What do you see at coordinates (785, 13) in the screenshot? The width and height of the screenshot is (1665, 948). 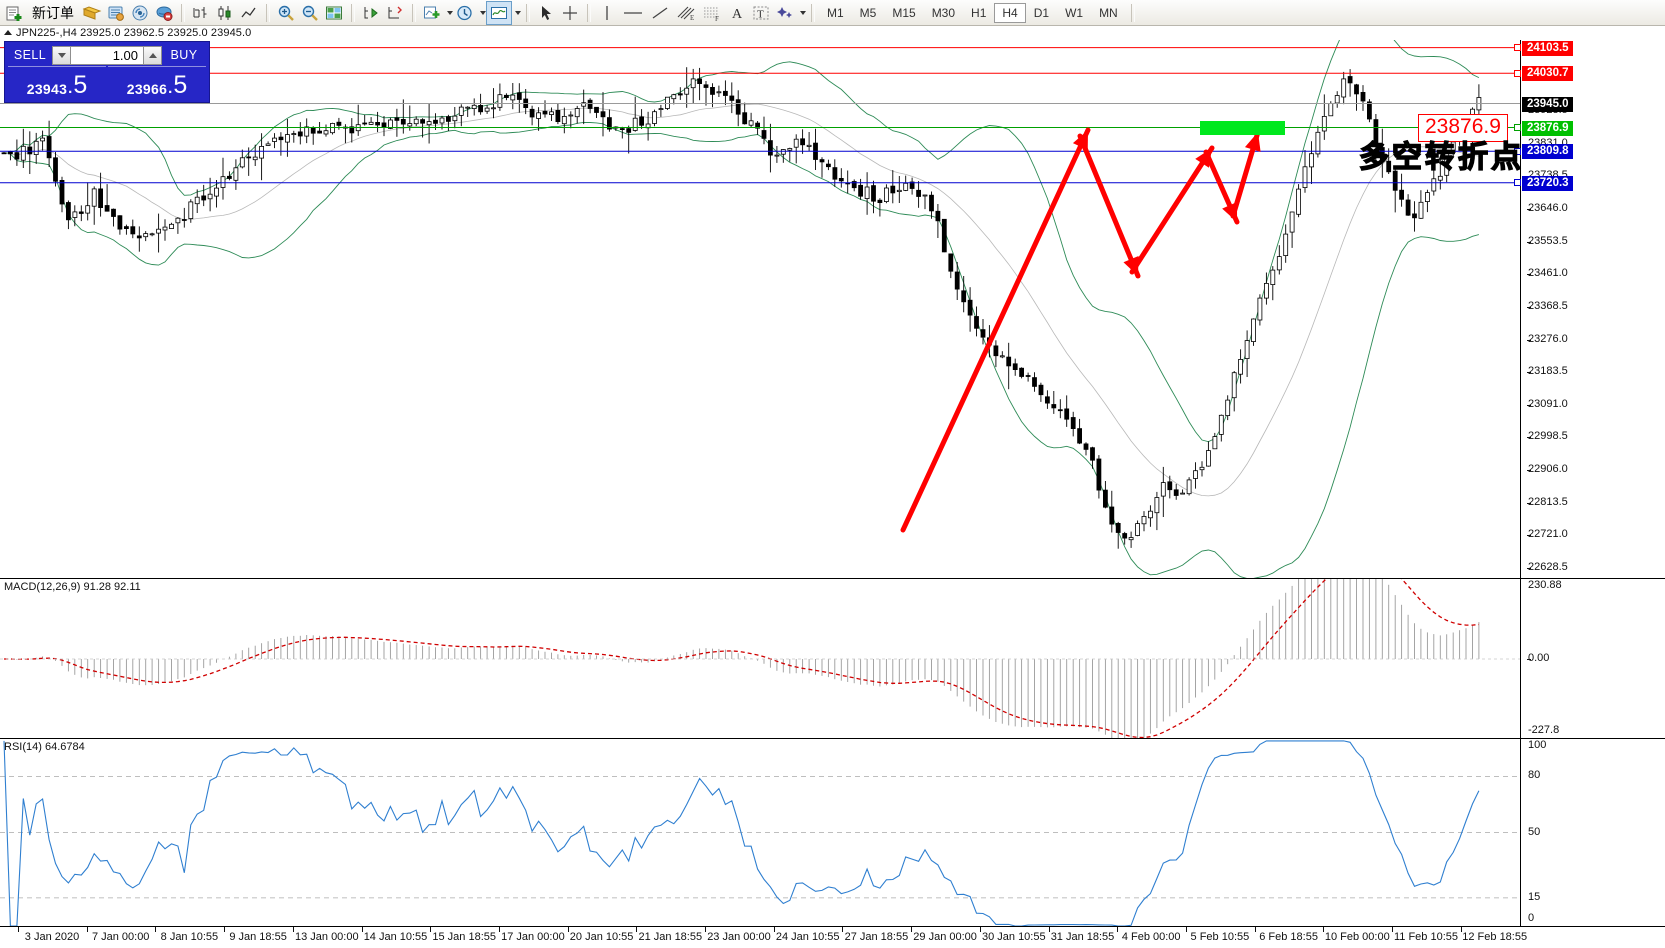 I see `shapes-icon` at bounding box center [785, 13].